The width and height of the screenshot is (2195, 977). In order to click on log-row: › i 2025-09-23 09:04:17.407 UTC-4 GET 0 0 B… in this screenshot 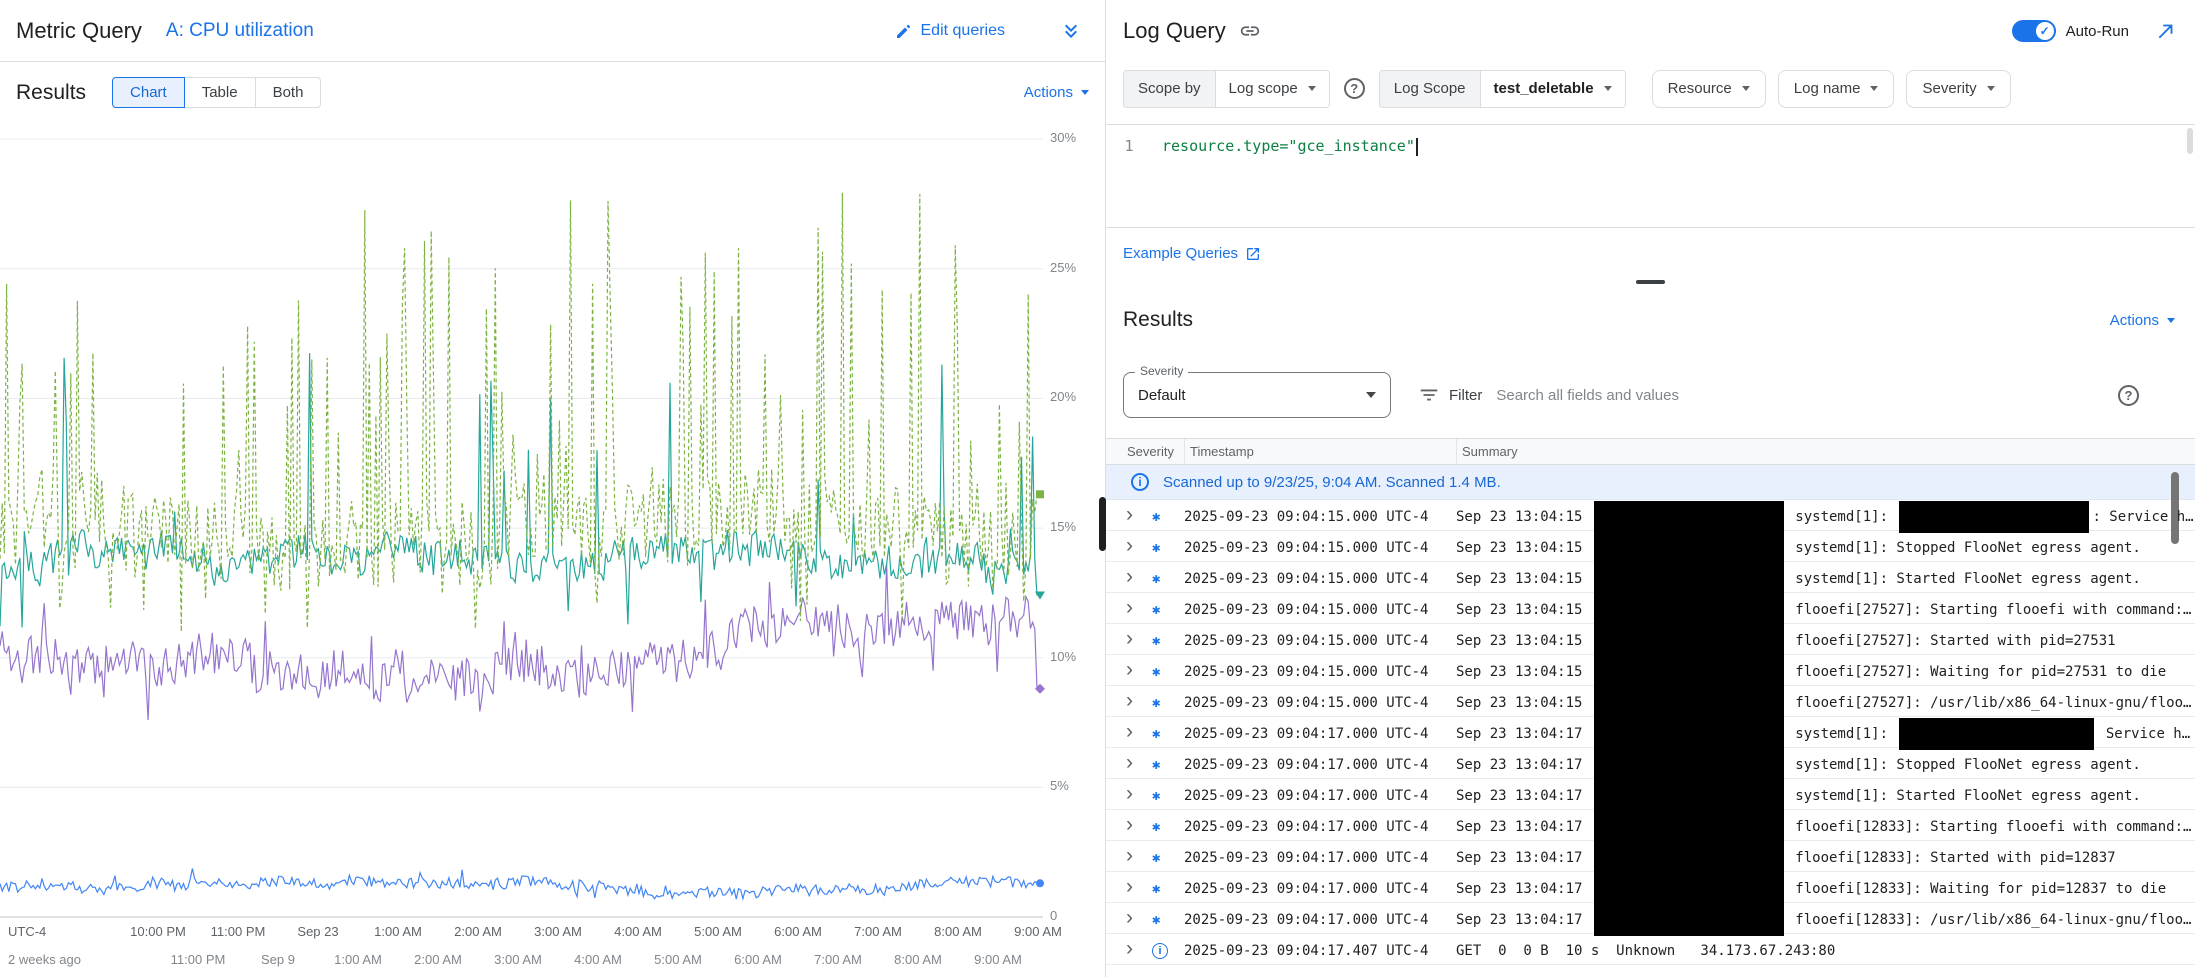, I will do `click(1650, 949)`.